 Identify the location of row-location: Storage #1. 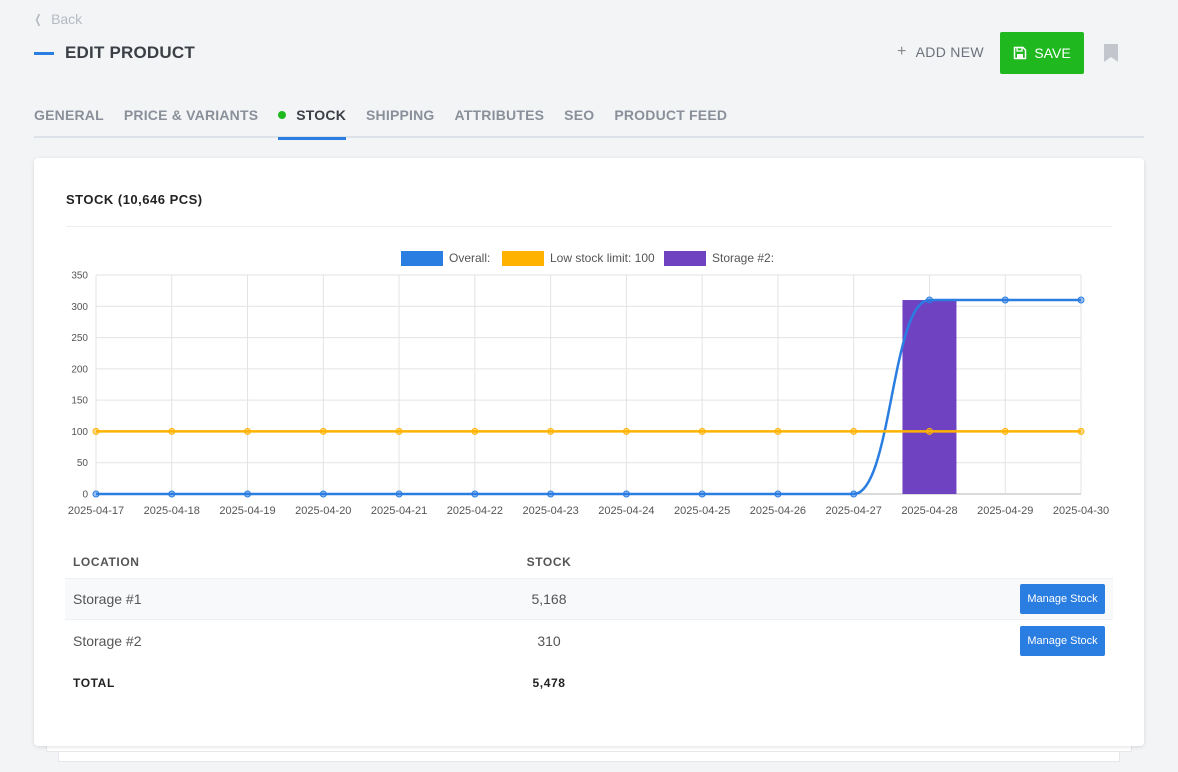
(107, 599).